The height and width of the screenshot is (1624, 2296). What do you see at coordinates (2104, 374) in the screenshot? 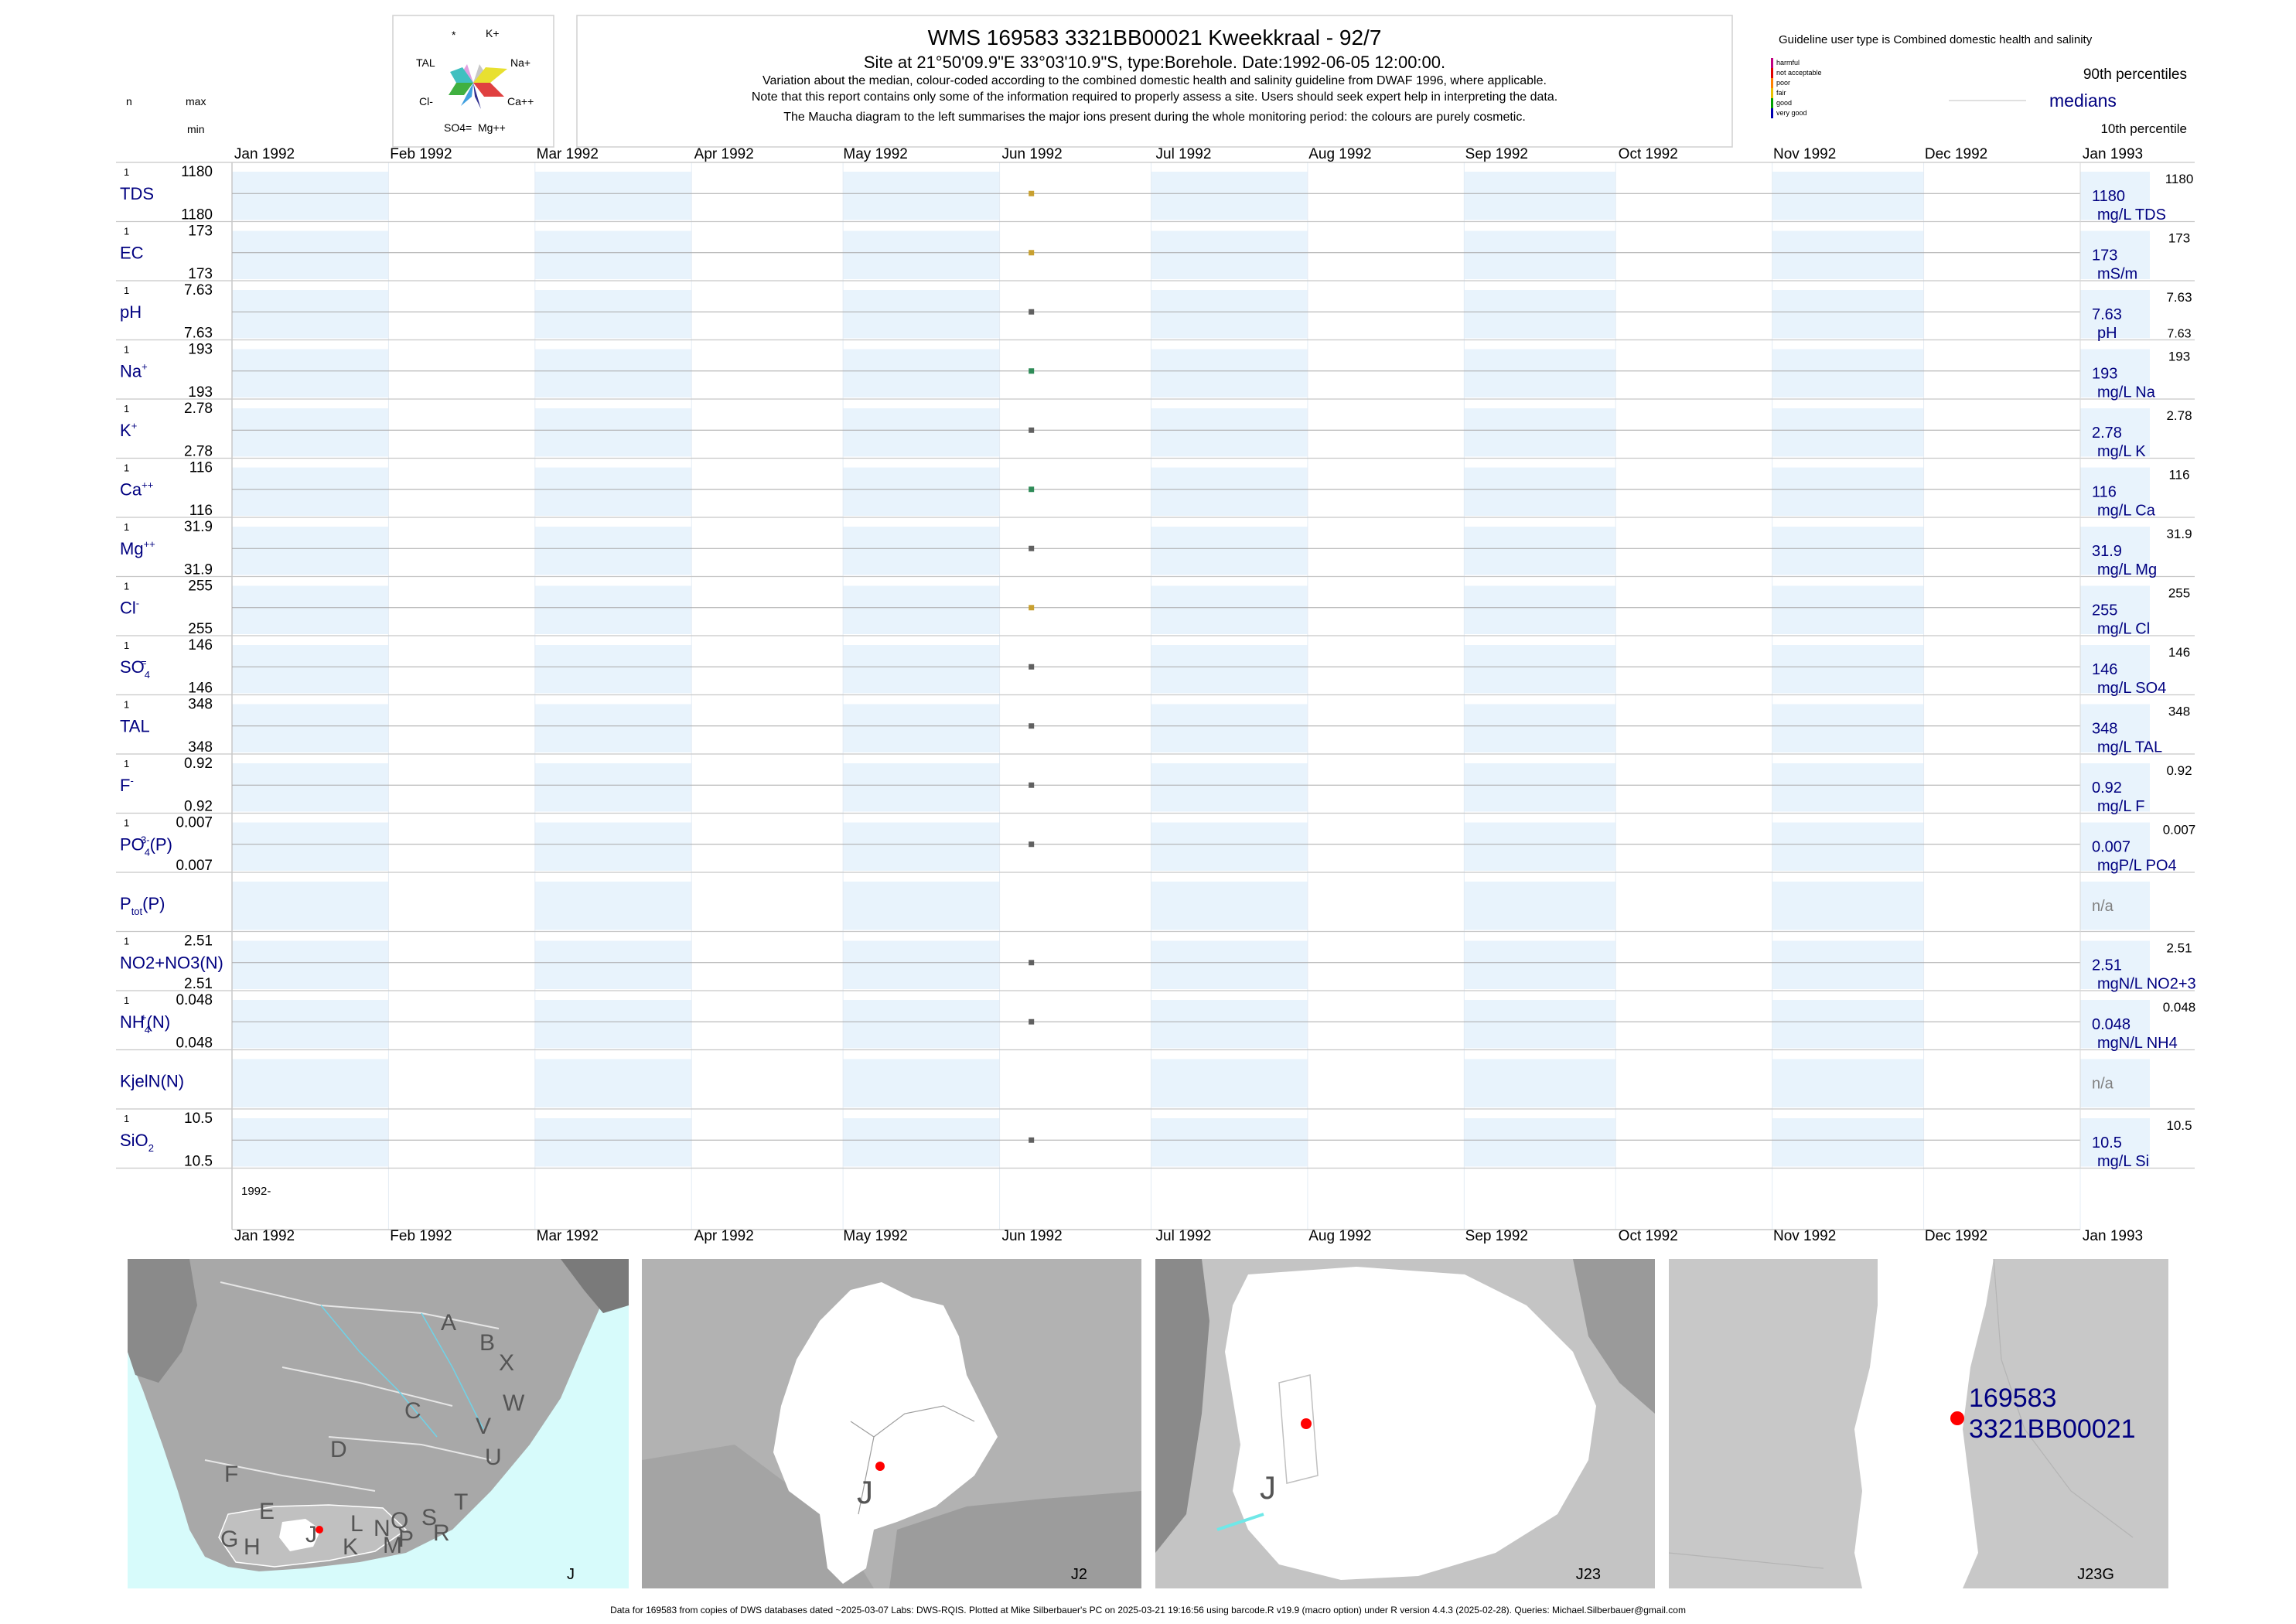
I see `median-value: 193` at bounding box center [2104, 374].